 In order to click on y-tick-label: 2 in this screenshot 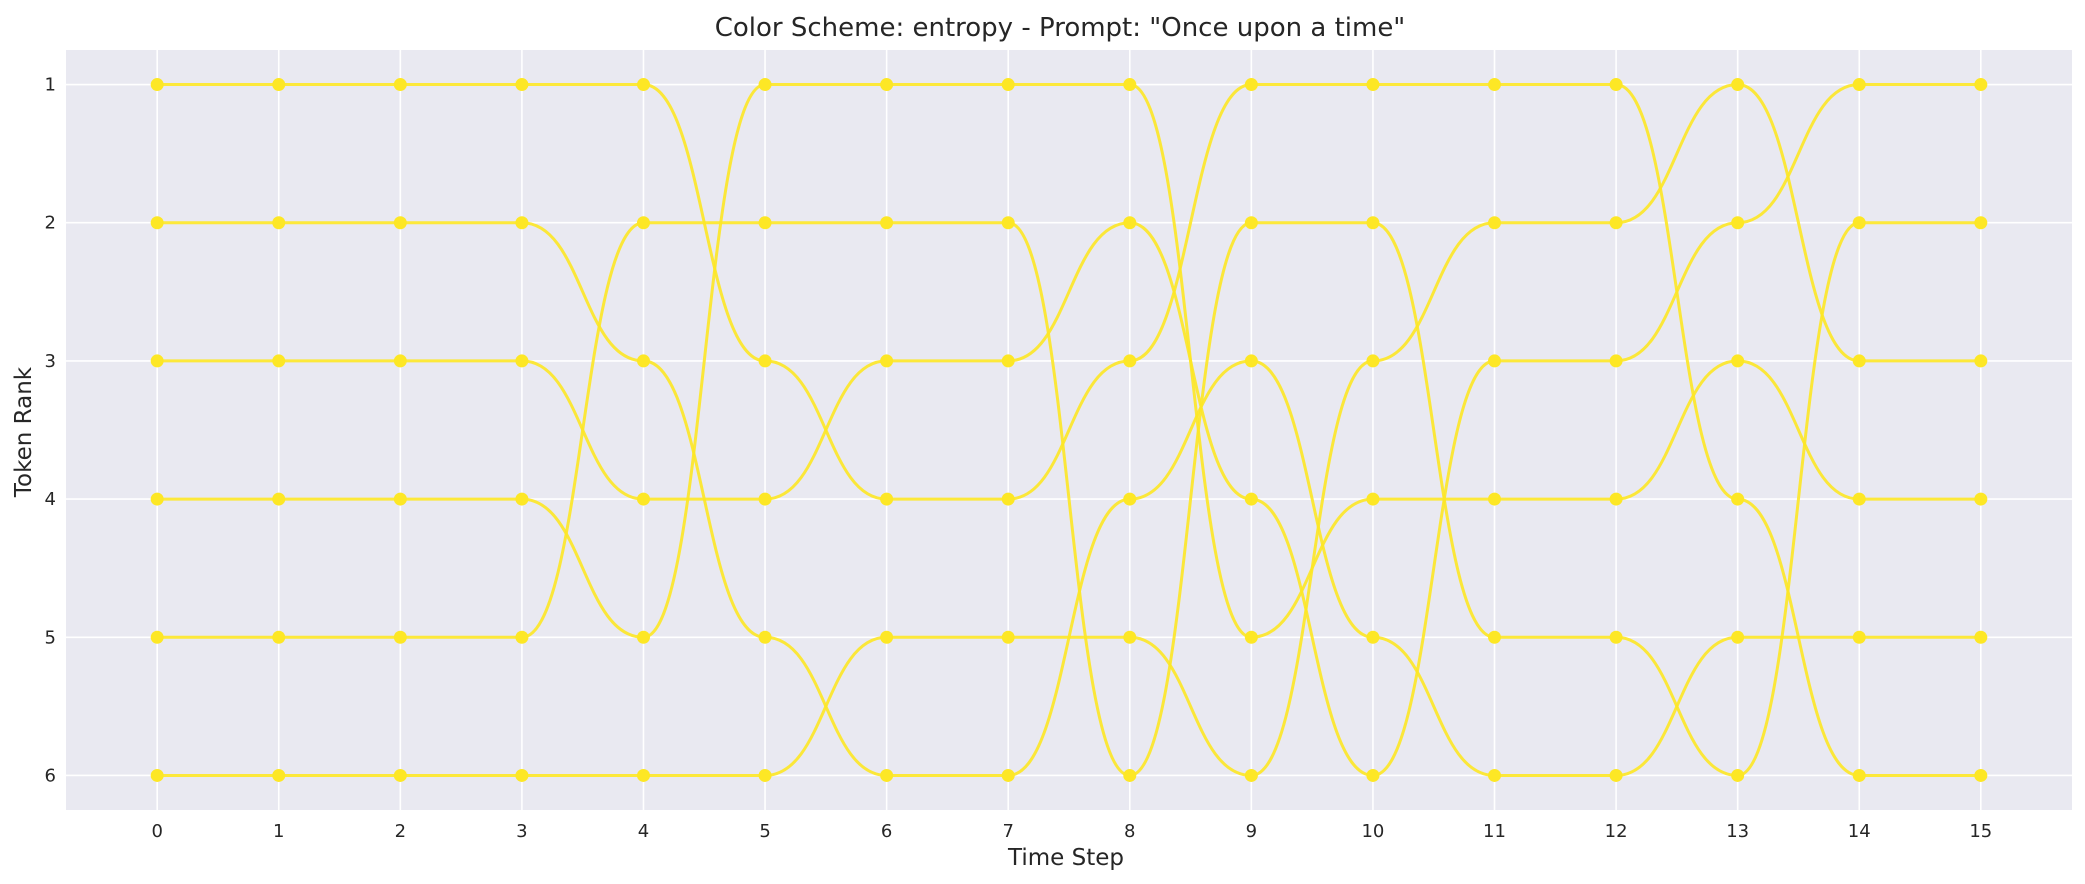, I will do `click(50, 223)`.